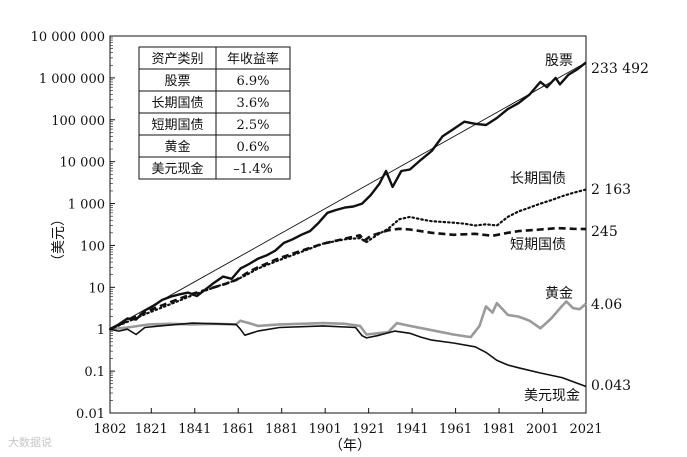 The image size is (687, 457). What do you see at coordinates (604, 232) in the screenshot?
I see `end-label-short-bills: 245` at bounding box center [604, 232].